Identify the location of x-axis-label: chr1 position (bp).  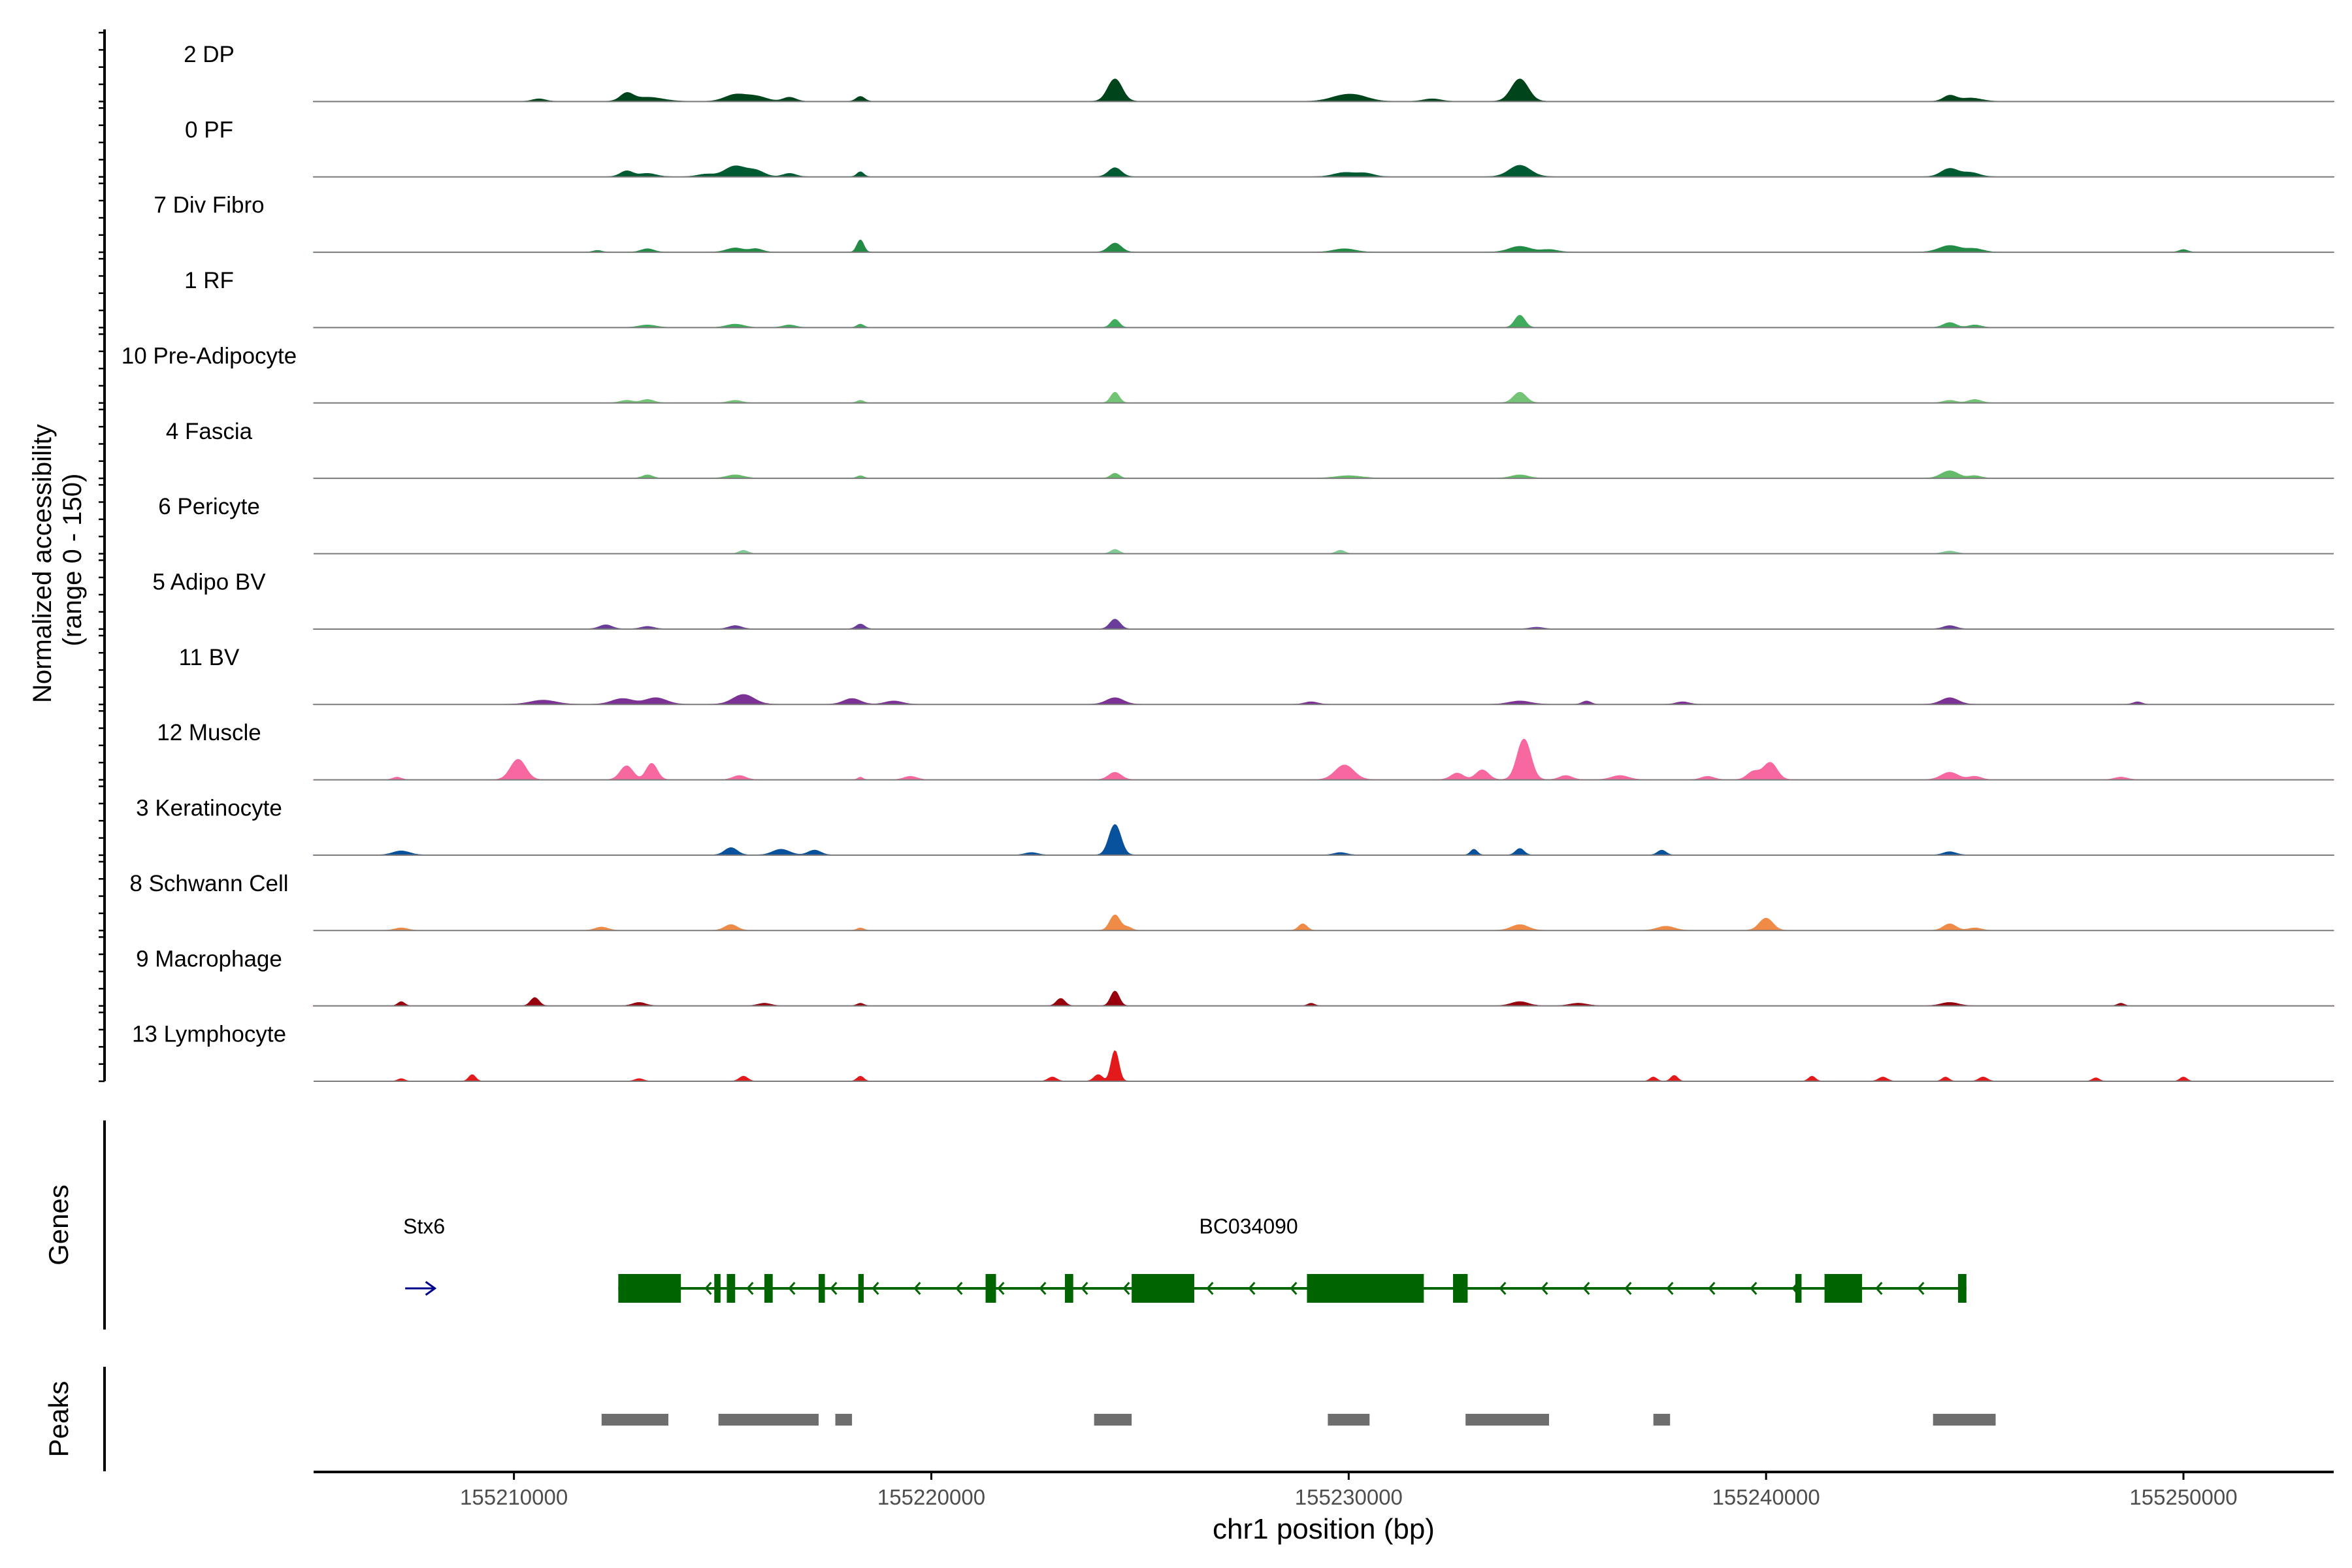
(1324, 1529).